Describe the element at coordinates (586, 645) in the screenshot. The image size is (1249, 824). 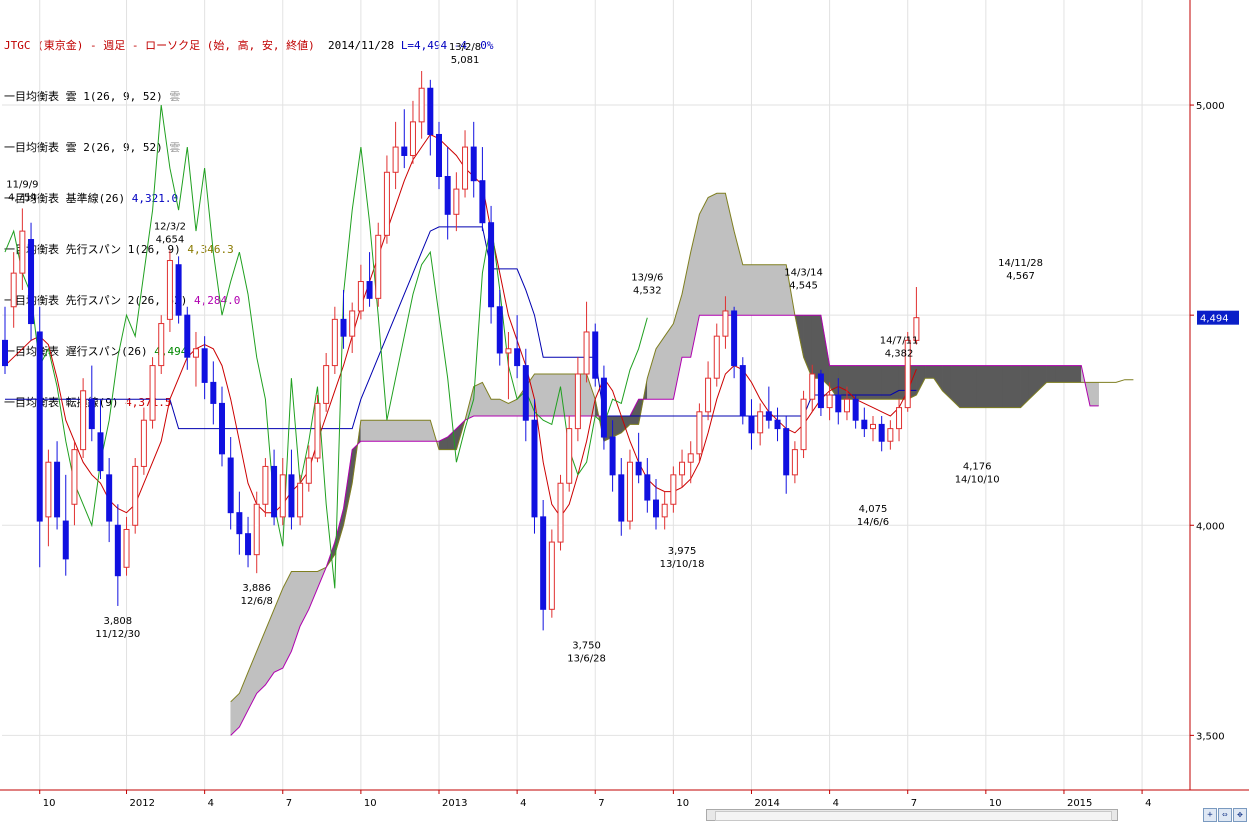
I see `annotation-price: 3,750` at that location.